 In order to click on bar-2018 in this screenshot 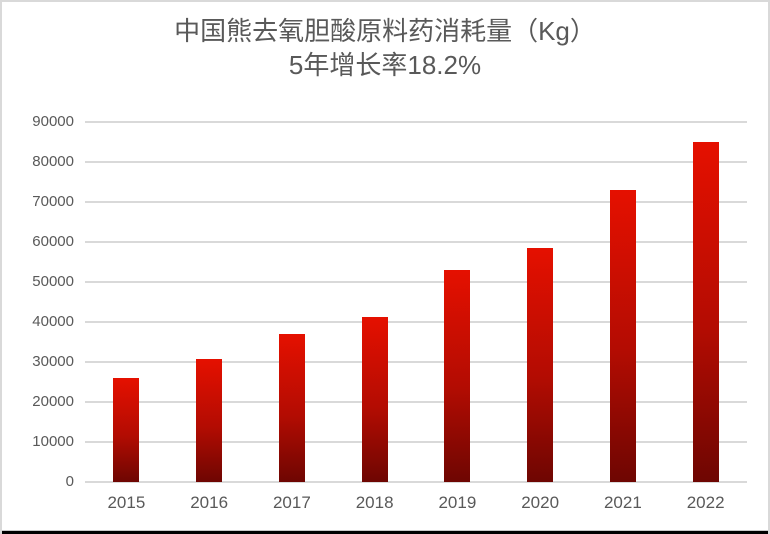, I will do `click(374, 399)`.